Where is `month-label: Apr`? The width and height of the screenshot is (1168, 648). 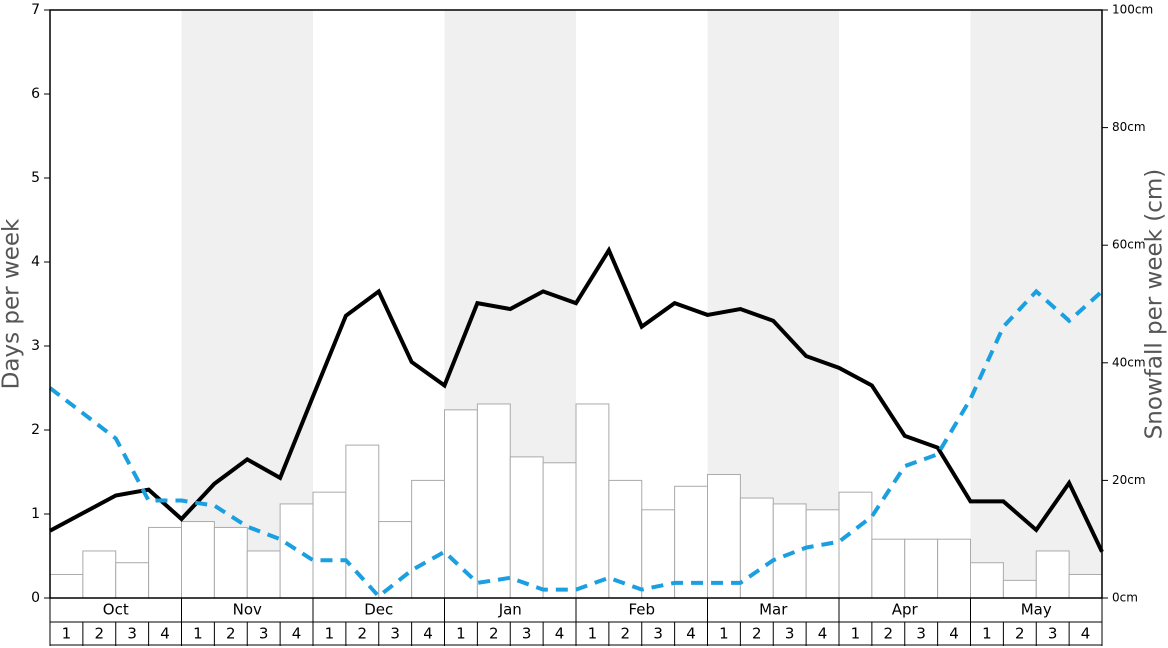
month-label: Apr is located at coordinates (905, 610).